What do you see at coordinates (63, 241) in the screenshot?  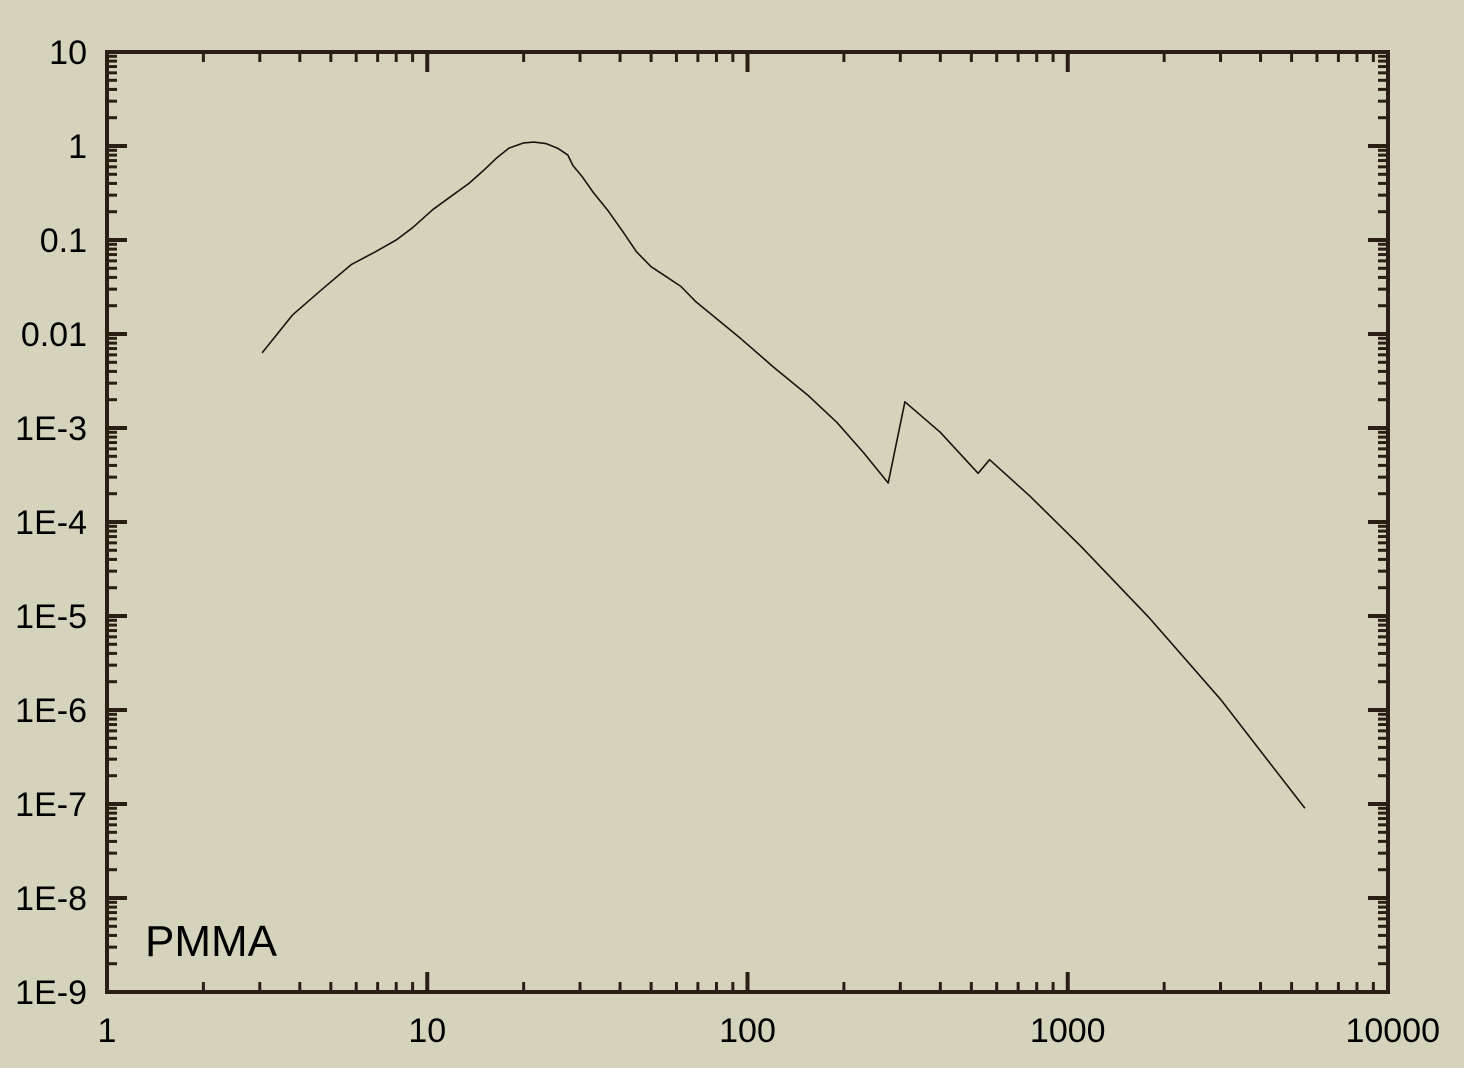 I see `y-tick-label: 0.1` at bounding box center [63, 241].